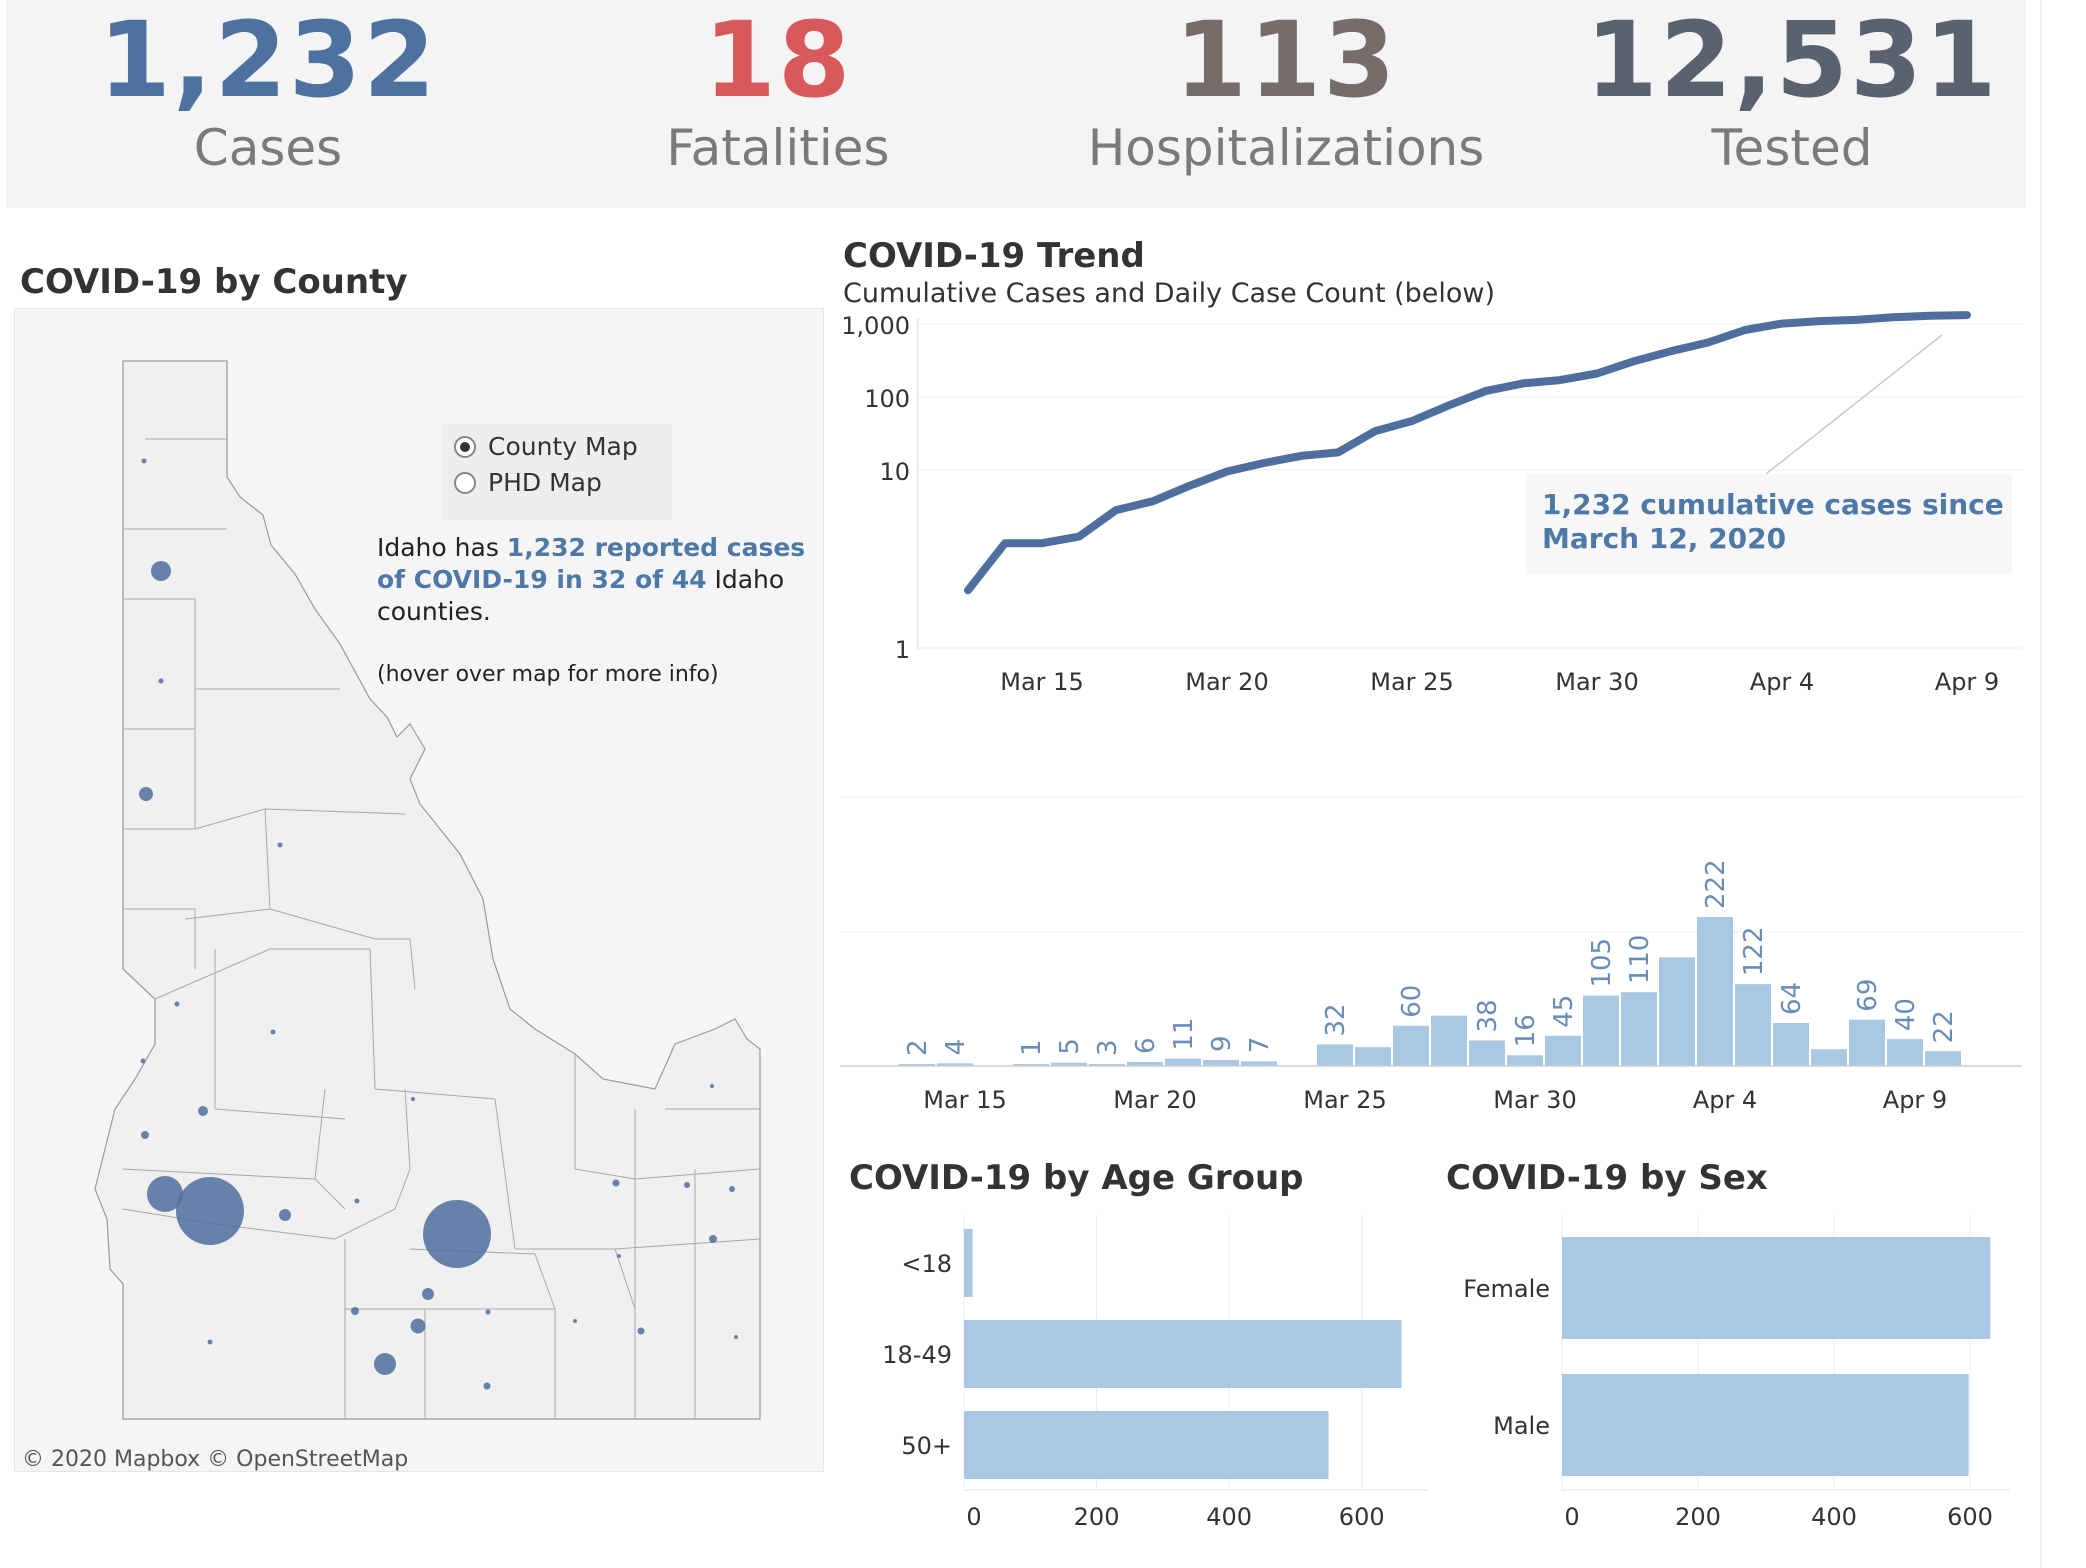 The width and height of the screenshot is (2086, 1568). What do you see at coordinates (268, 148) in the screenshot?
I see `kpi-cases-label: Cases` at bounding box center [268, 148].